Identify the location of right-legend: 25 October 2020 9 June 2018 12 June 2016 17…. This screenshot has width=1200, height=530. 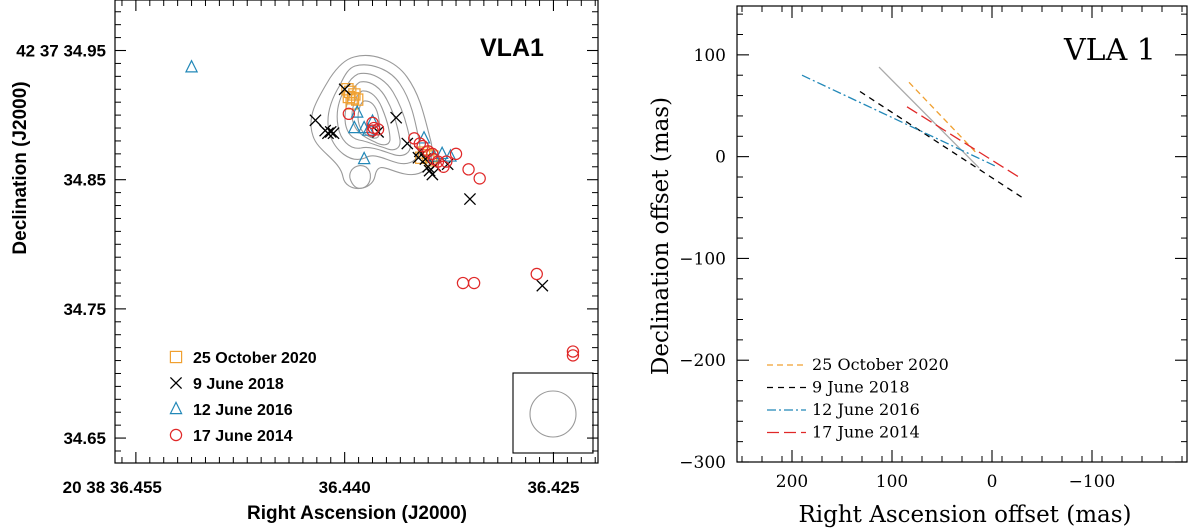
(858, 398).